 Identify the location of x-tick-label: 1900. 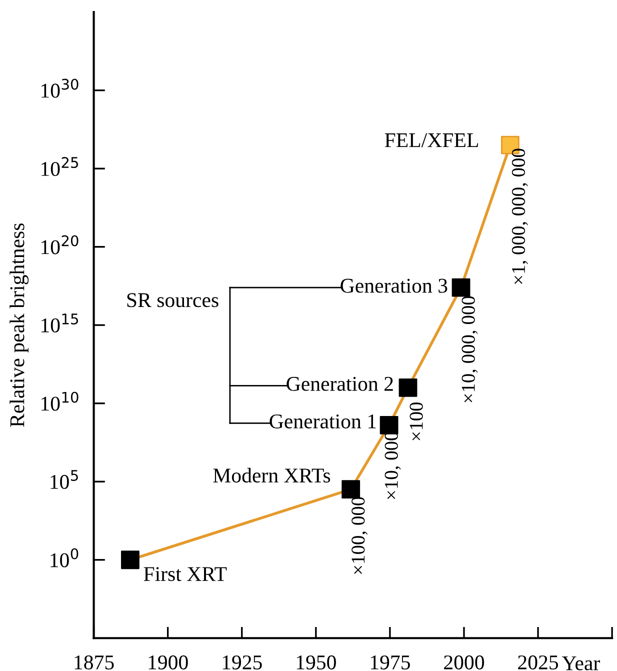
(168, 662).